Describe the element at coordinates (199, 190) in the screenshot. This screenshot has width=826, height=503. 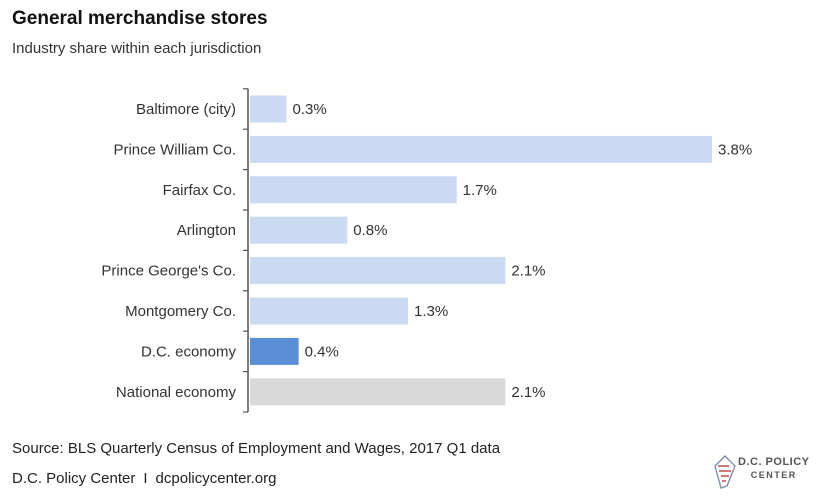
I see `category-label: Fairfax Co.` at that location.